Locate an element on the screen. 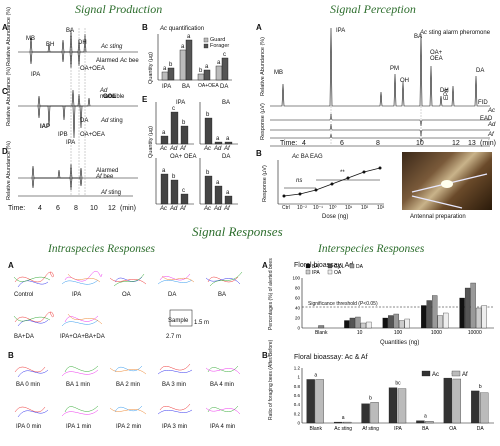  inter-A-xlabel: Quantities (ng) is located at coordinates (400, 343).